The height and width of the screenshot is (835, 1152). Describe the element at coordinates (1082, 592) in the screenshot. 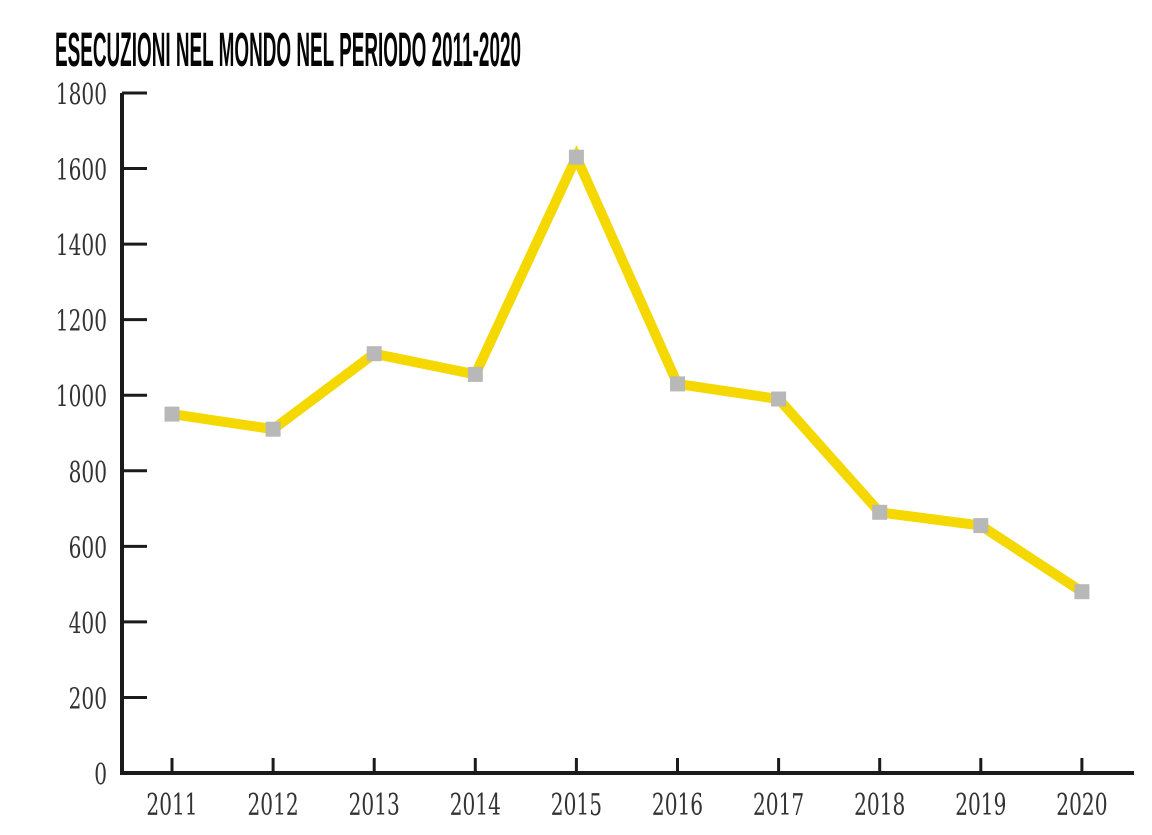

I see `data-point-2020` at that location.